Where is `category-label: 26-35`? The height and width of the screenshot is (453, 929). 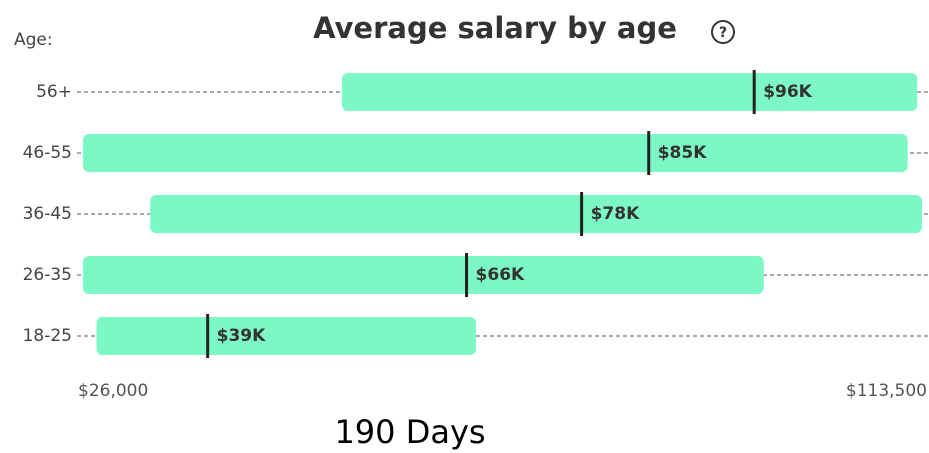
category-label: 26-35 is located at coordinates (47, 275).